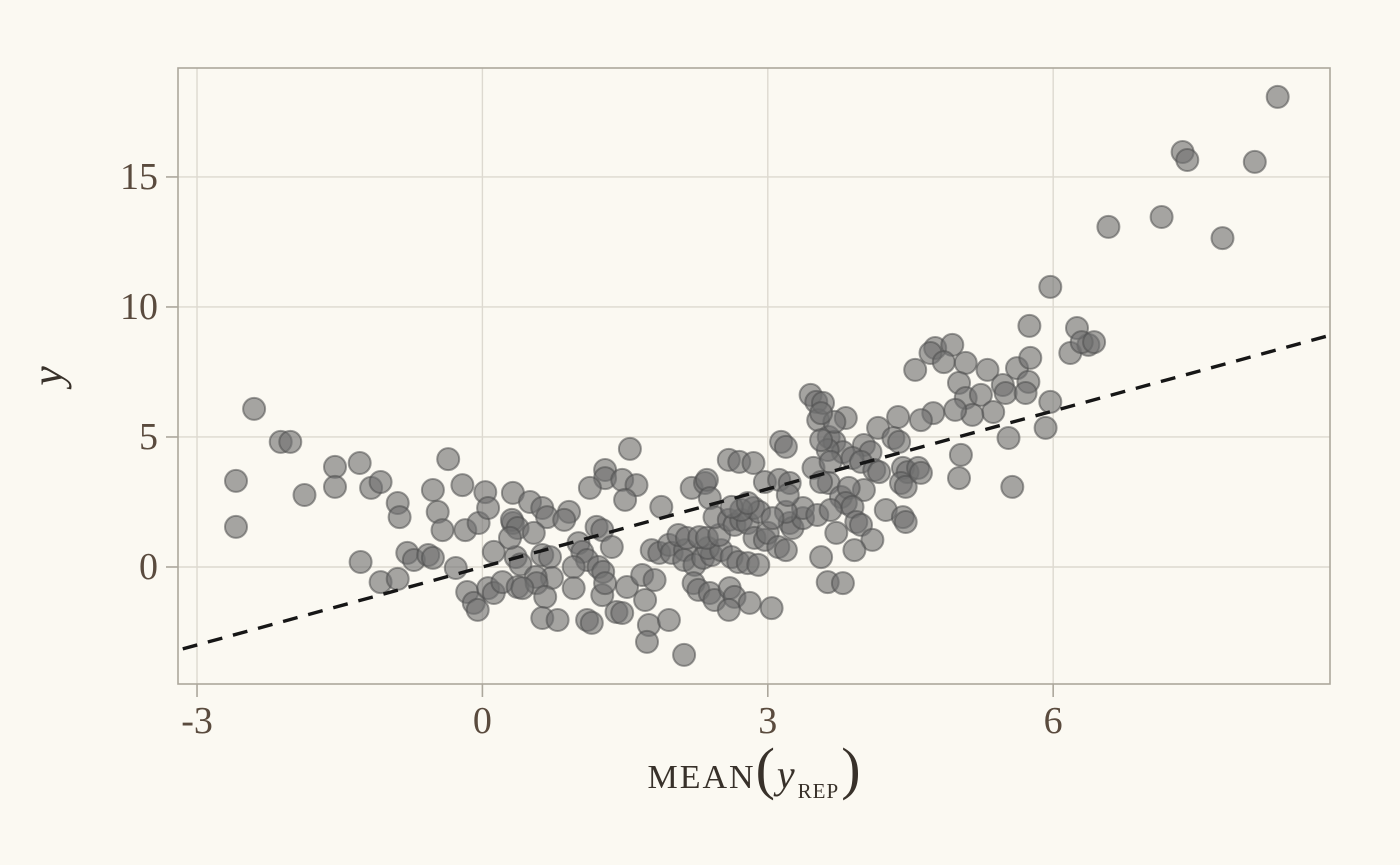  What do you see at coordinates (197, 721) in the screenshot?
I see `x-tick-label: -3` at bounding box center [197, 721].